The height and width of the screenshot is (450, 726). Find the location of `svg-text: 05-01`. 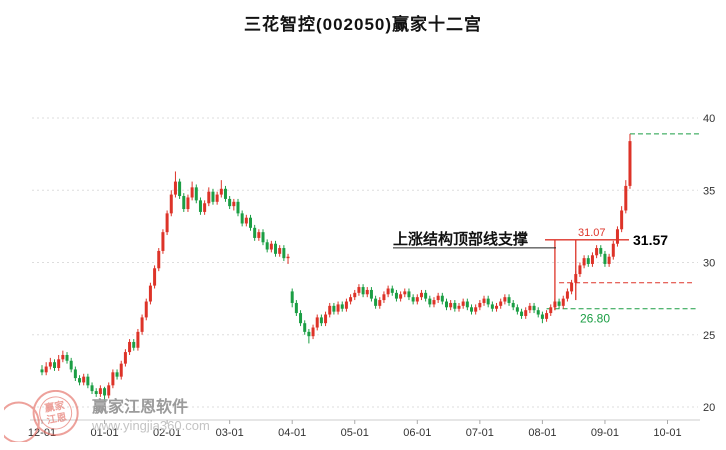

svg-text: 05-01 is located at coordinates (355, 433).